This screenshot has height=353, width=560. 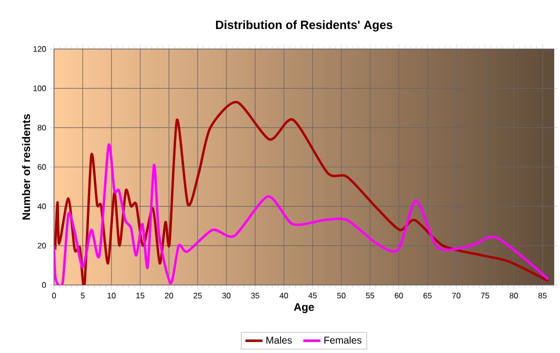 I want to click on legend-label: Males, so click(x=279, y=340).